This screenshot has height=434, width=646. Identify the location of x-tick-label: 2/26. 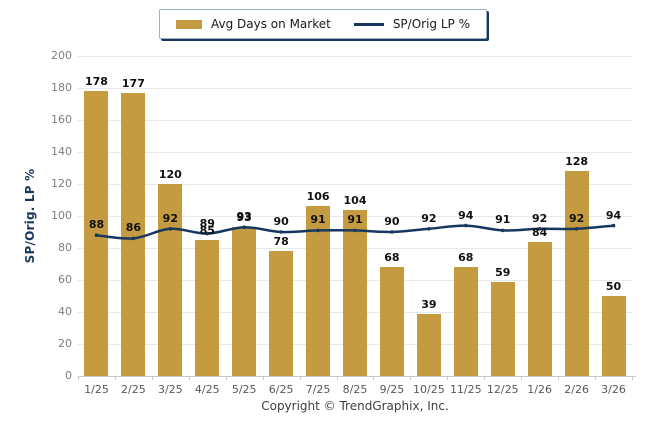
(576, 389).